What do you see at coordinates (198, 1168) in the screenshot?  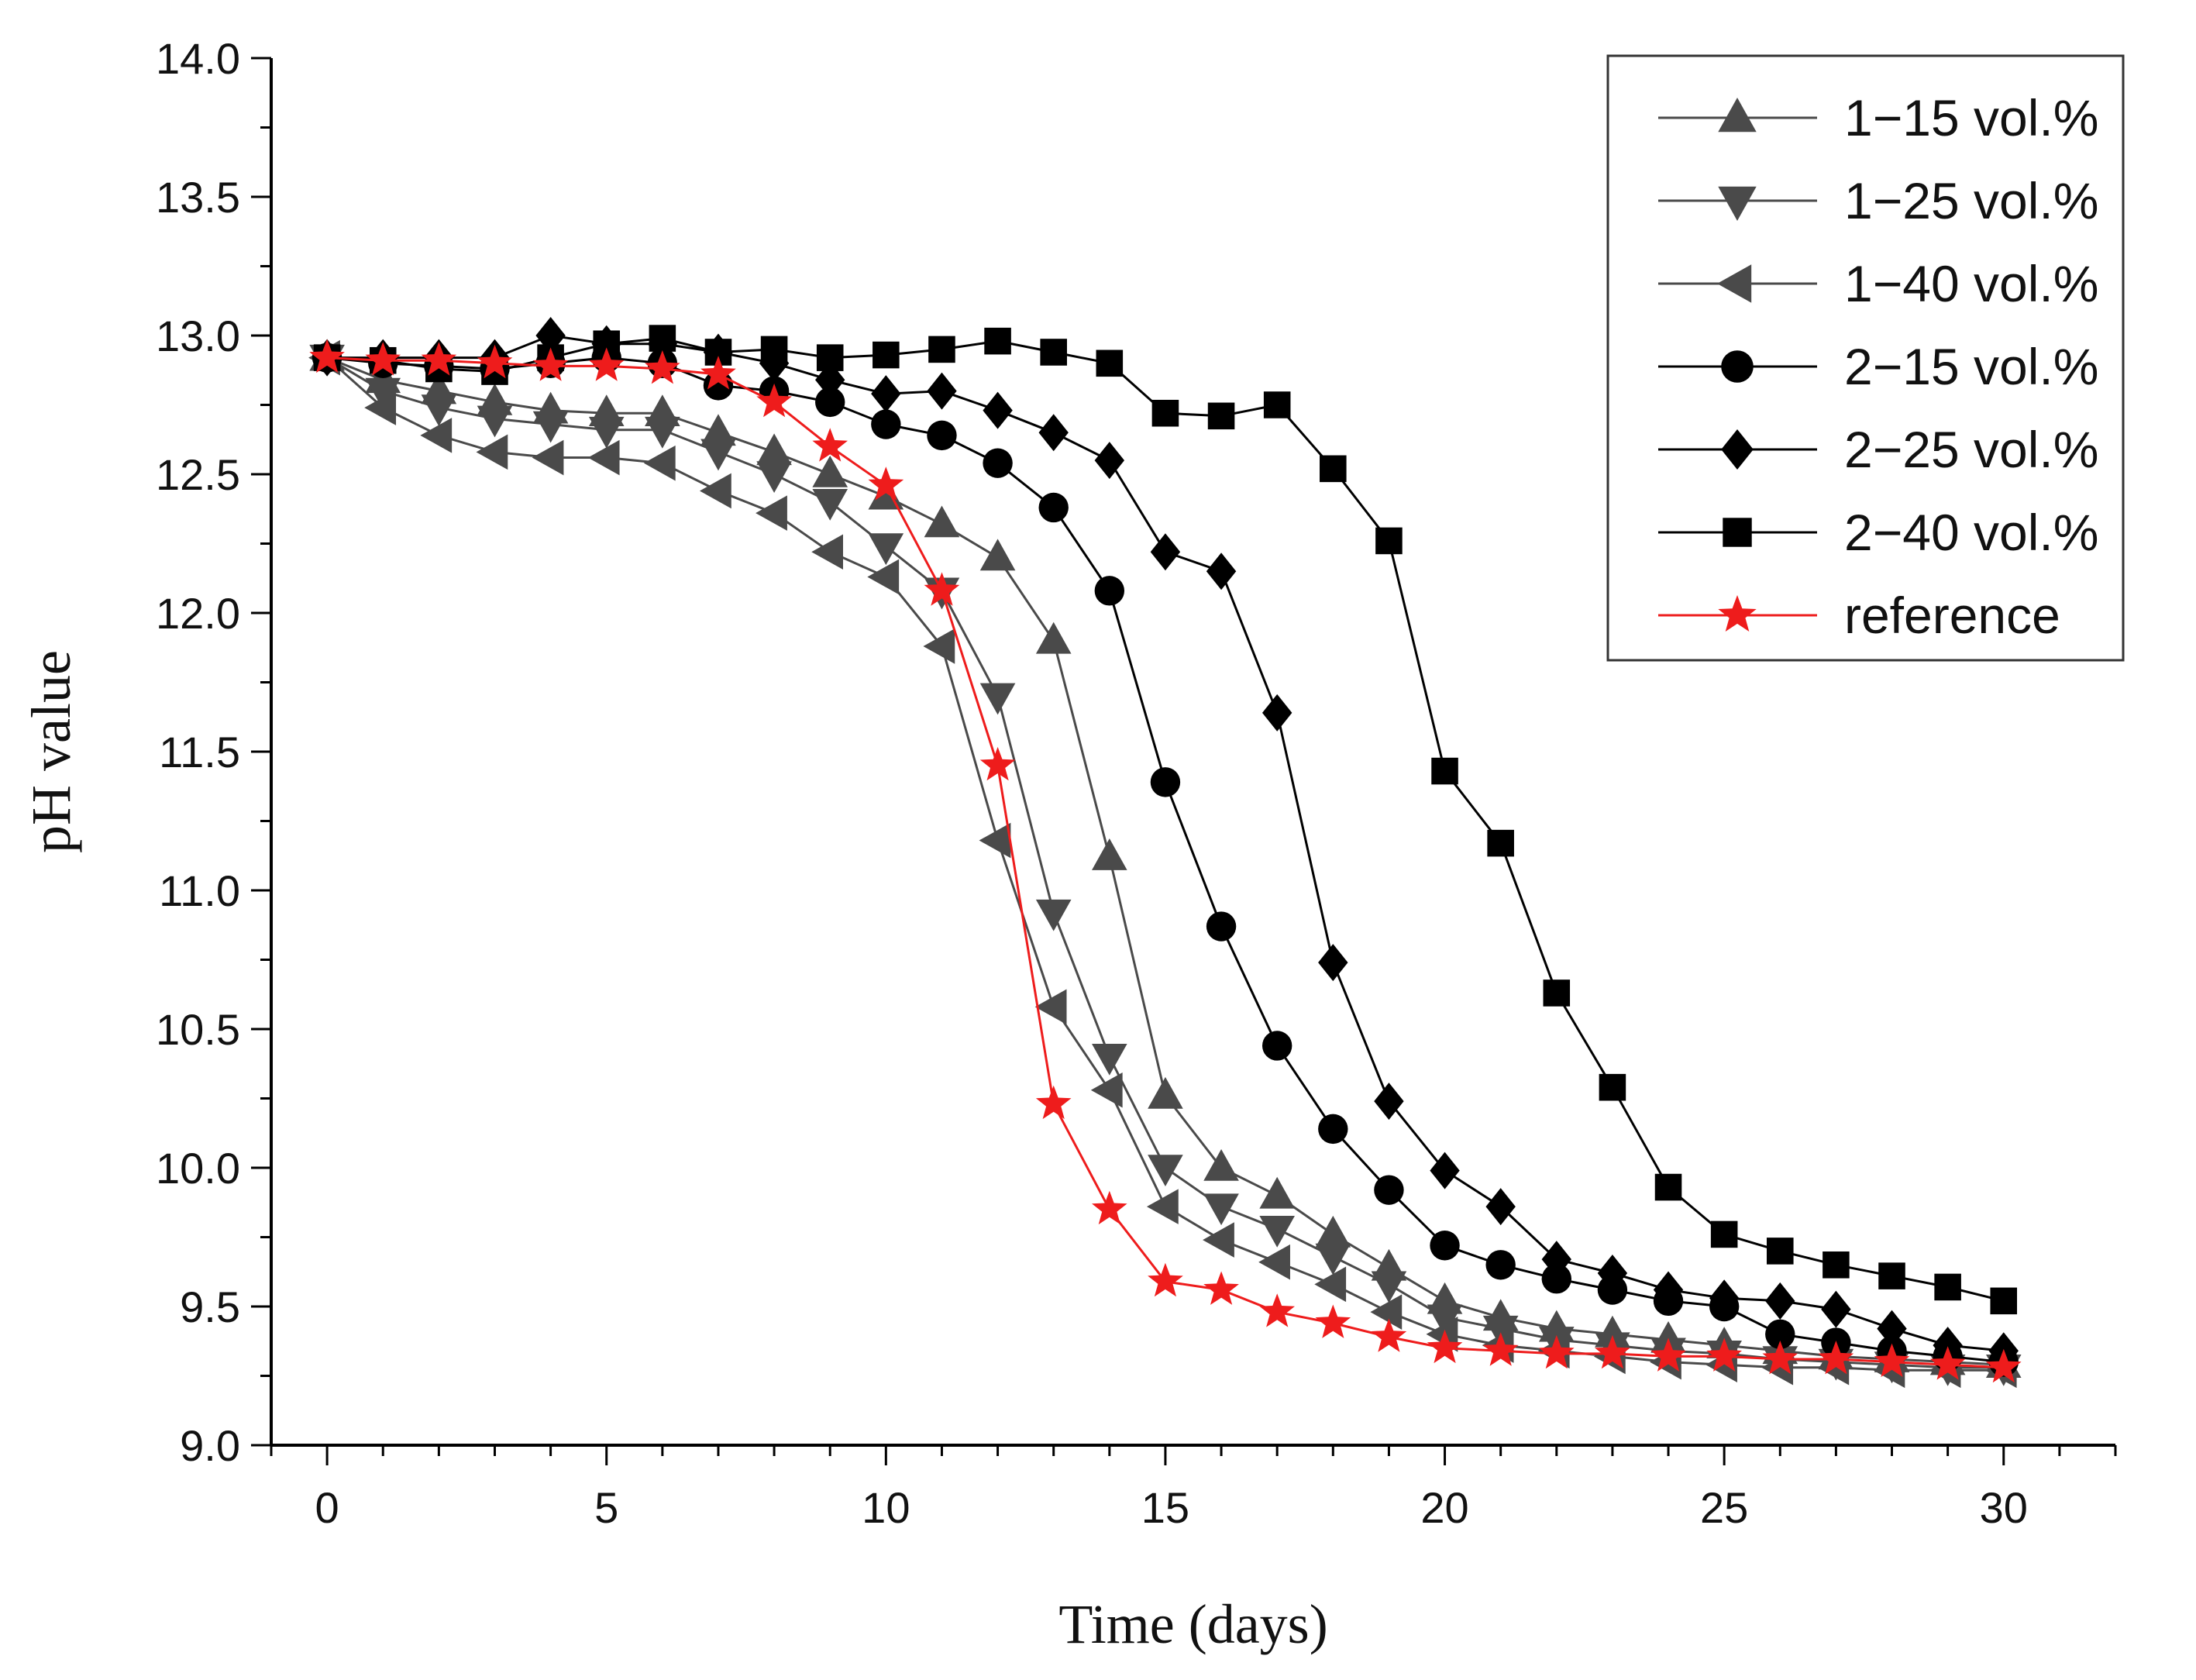 I see `y-tick-label: 10.0` at bounding box center [198, 1168].